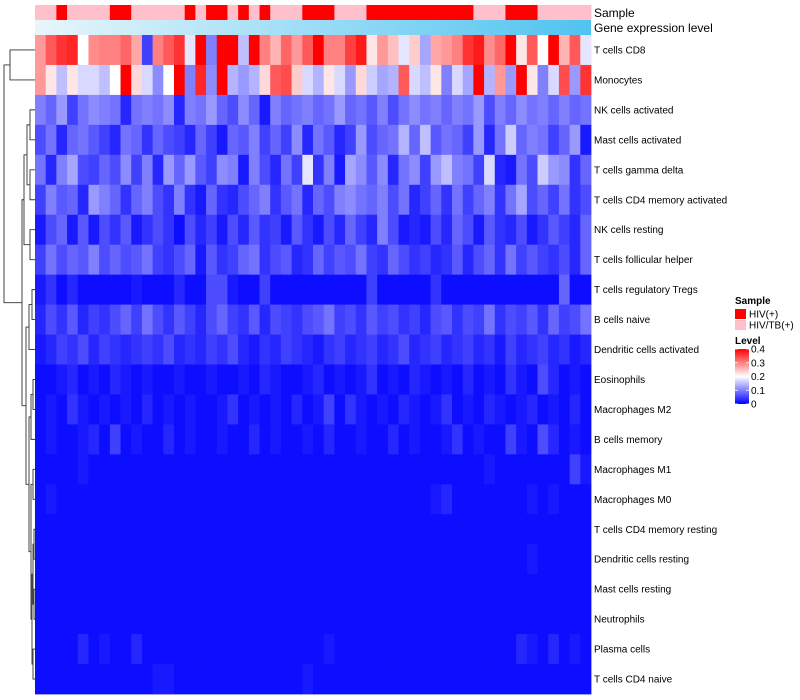 The image size is (800, 700). Describe the element at coordinates (764, 320) in the screenshot. I see `legend-sample-items: HIV(+)HIV/TB(+)` at that location.